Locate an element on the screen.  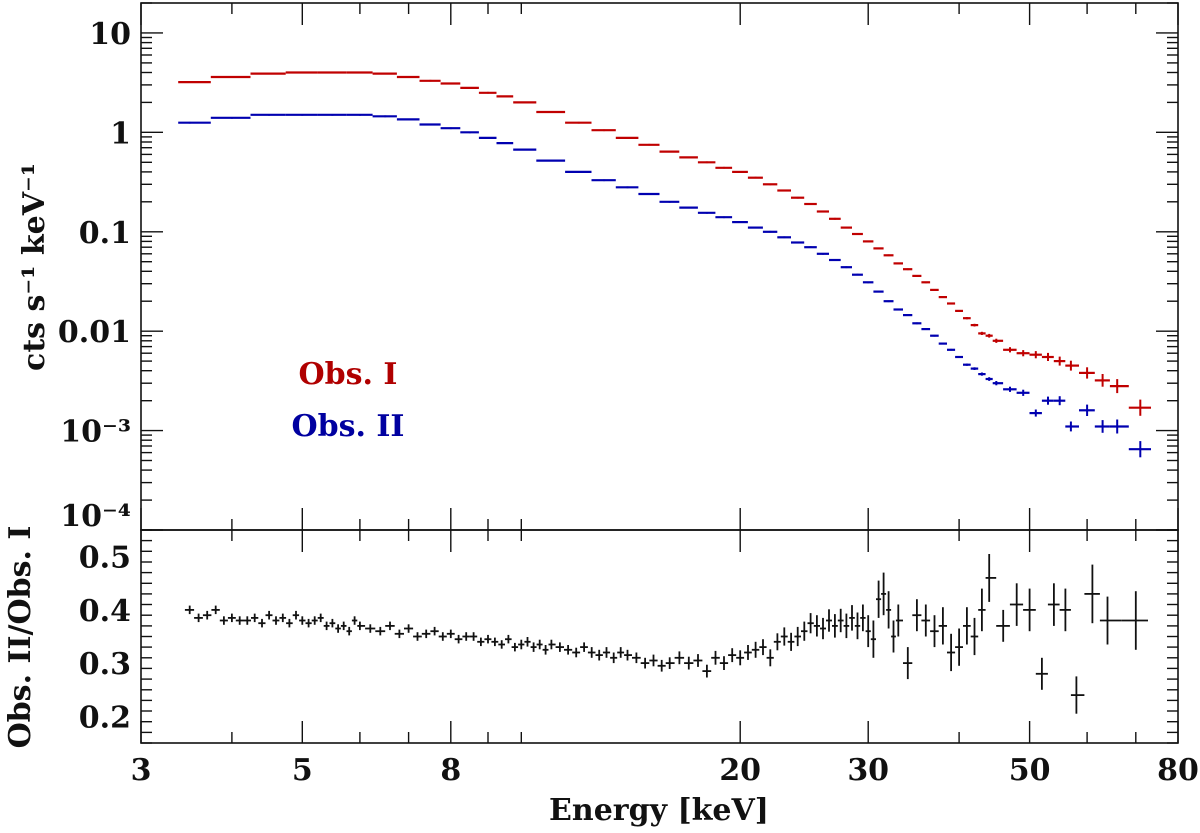
x-tick-label: 80 is located at coordinates (1178, 770).